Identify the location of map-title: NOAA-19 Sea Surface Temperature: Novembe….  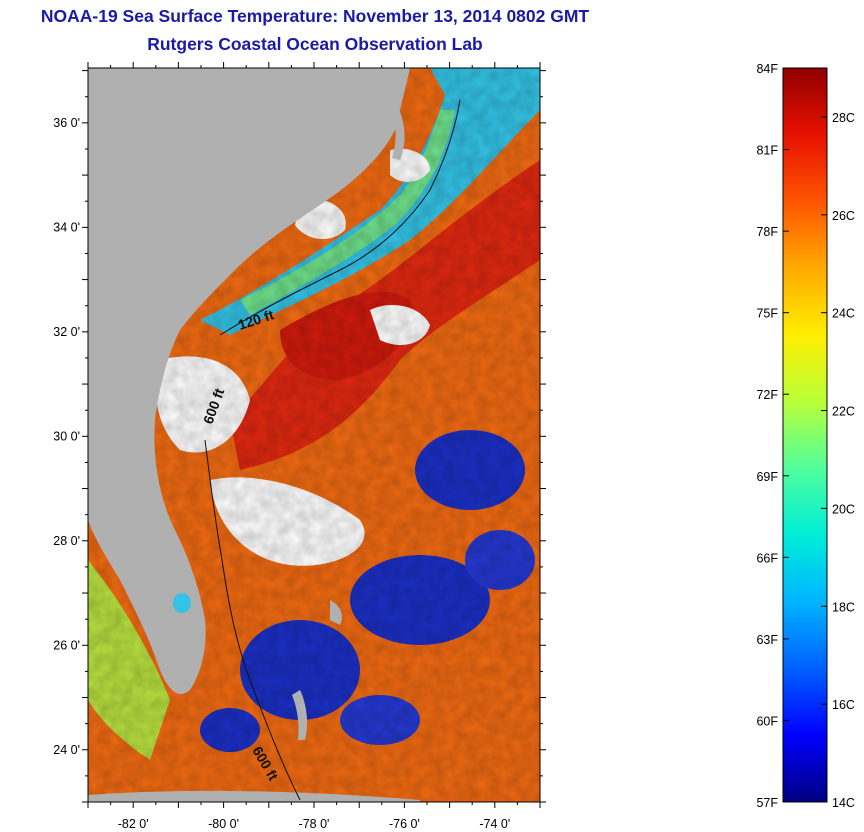
(315, 16).